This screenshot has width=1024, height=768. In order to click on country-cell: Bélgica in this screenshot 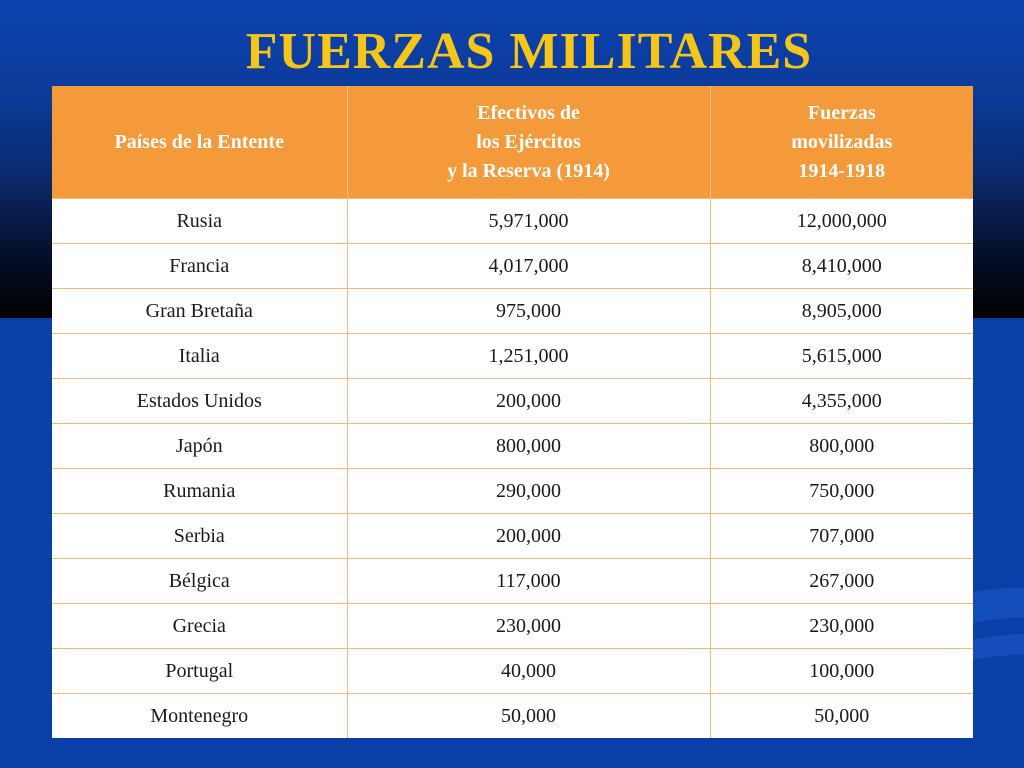, I will do `click(200, 581)`.